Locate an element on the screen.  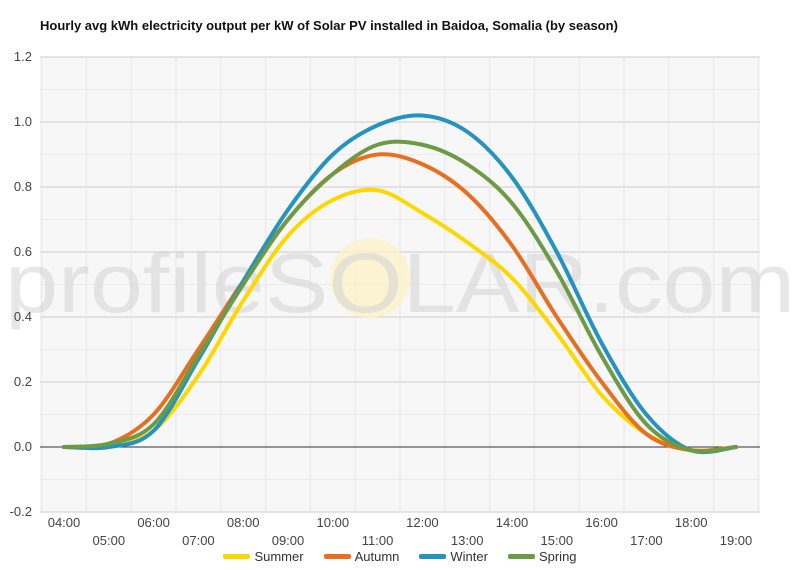
legend: Summer Autumn Winter Spring is located at coordinates (400, 556).